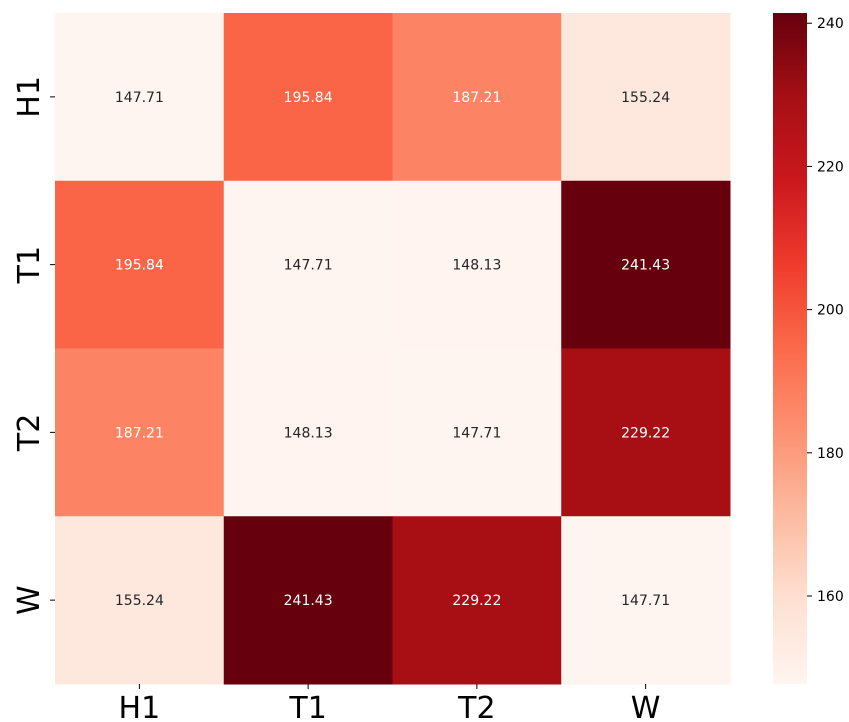 This screenshot has height=722, width=849. I want to click on colorbar-tick-label: 160, so click(830, 597).